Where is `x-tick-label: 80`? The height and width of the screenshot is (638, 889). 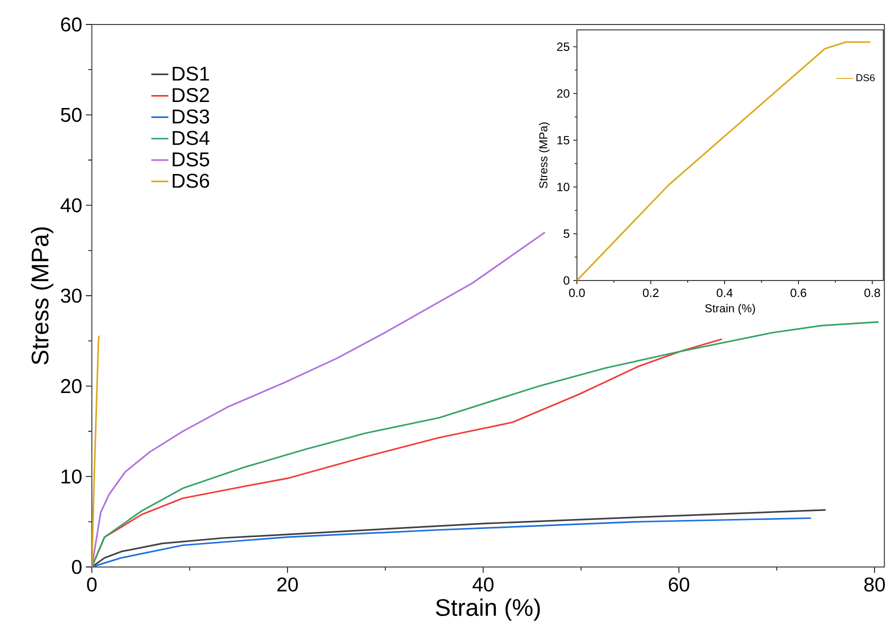
x-tick-label: 80 is located at coordinates (874, 585).